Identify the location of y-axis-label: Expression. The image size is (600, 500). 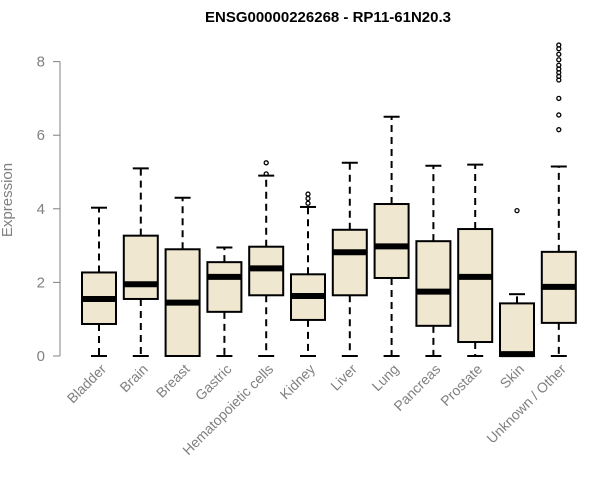
(8, 200).